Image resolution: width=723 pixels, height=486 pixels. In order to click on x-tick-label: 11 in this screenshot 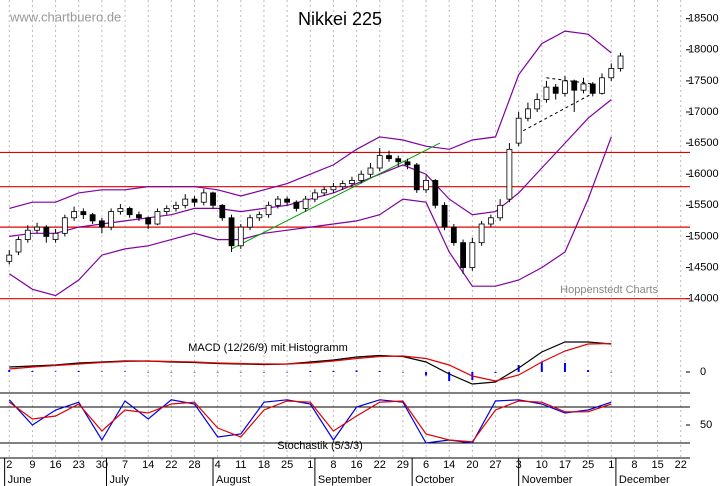, I will do `click(240, 465)`.